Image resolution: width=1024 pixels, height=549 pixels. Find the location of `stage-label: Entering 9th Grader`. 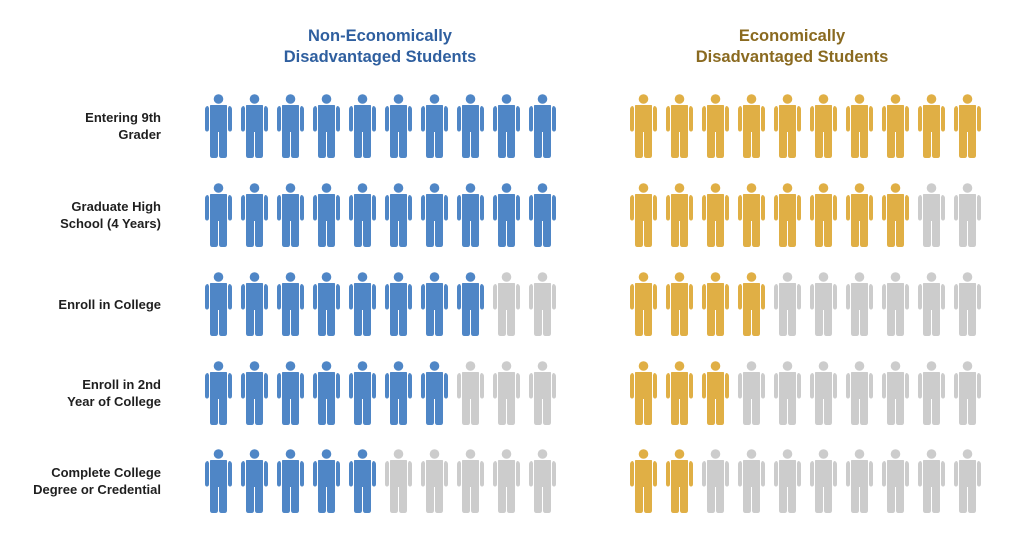

stage-label: Entering 9th Grader is located at coordinates (123, 126).